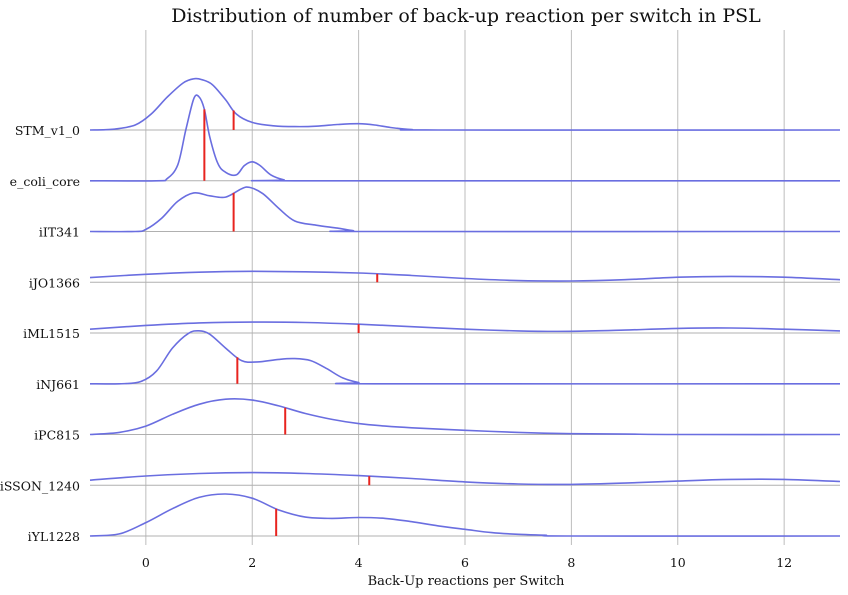  I want to click on y-category-label: iJO1366, so click(54, 282).